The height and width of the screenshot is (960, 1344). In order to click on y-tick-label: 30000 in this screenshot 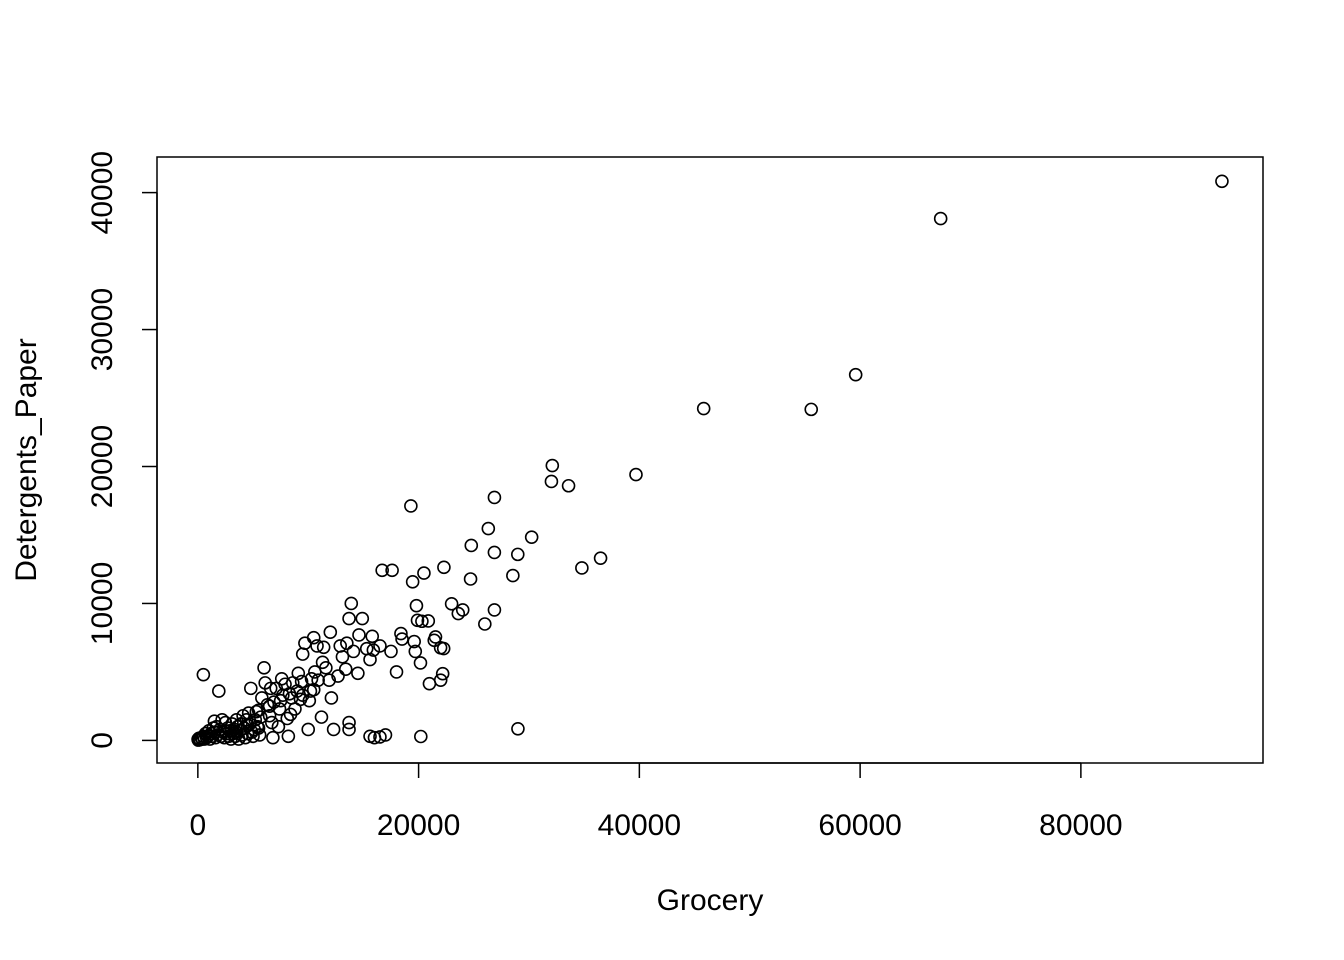, I will do `click(102, 329)`.